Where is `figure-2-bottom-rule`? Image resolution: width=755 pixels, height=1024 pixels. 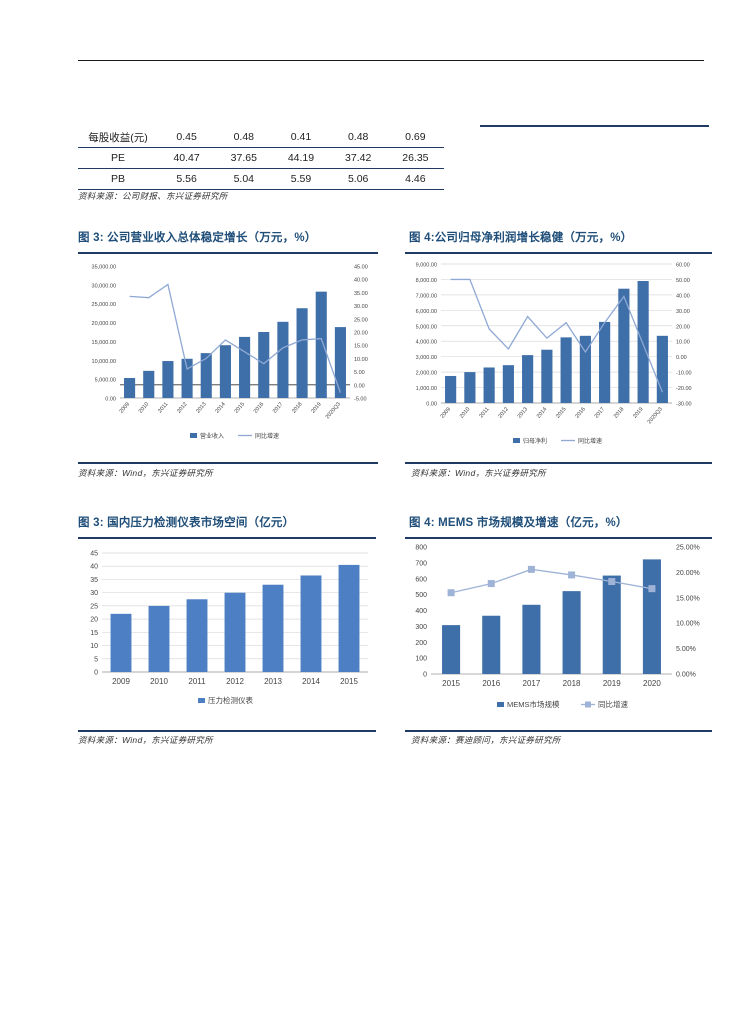 figure-2-bottom-rule is located at coordinates (558, 463).